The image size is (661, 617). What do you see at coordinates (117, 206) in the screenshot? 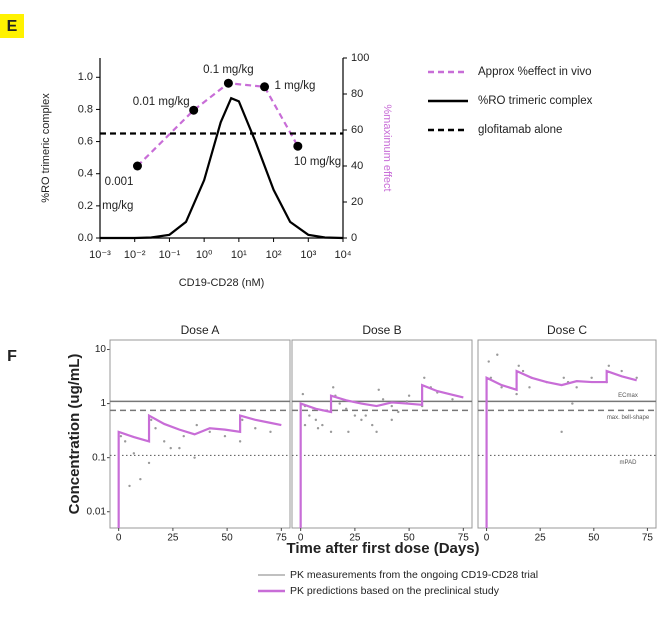
I see `point-label: mg/kg` at bounding box center [117, 206].